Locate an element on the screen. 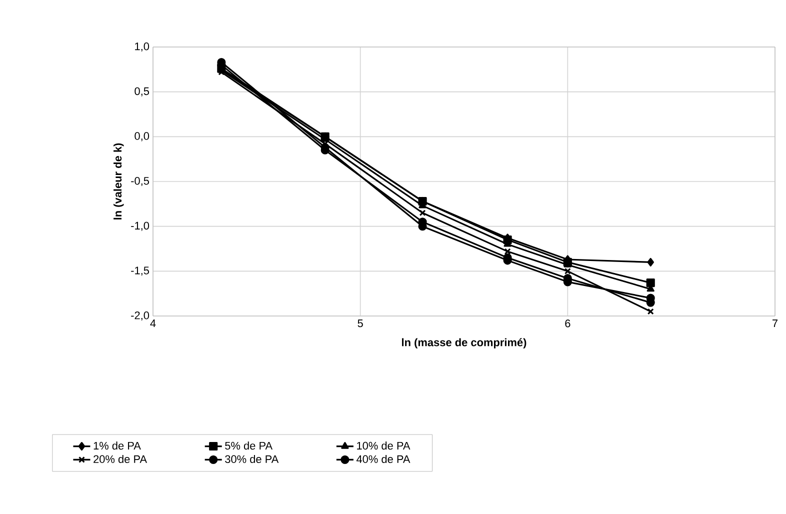  legend-label: 1% de PA is located at coordinates (117, 446).